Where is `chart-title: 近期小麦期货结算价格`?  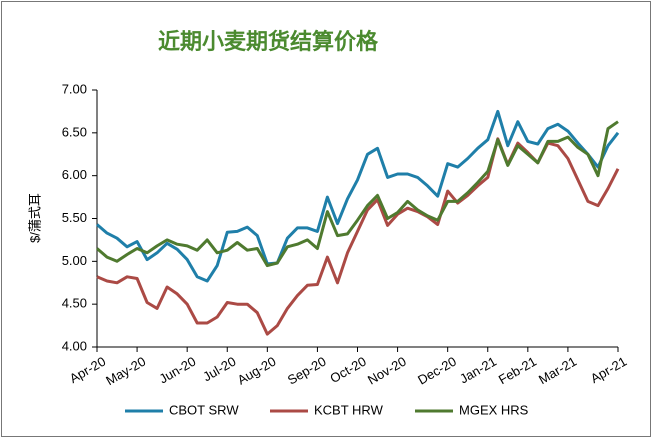
chart-title: 近期小麦期货结算价格 is located at coordinates (268, 41).